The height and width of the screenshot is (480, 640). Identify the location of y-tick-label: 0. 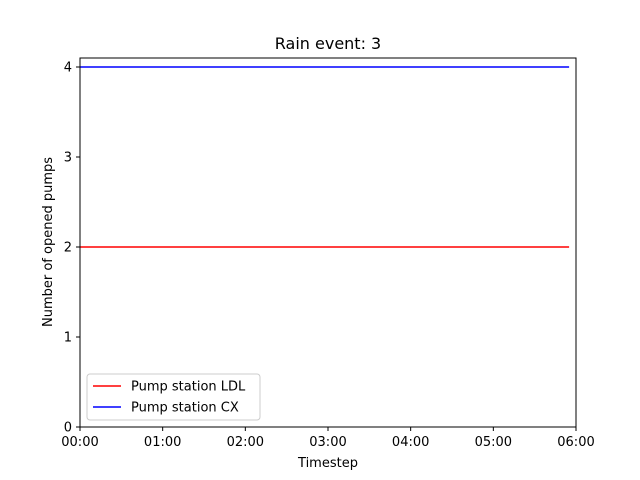
(68, 428).